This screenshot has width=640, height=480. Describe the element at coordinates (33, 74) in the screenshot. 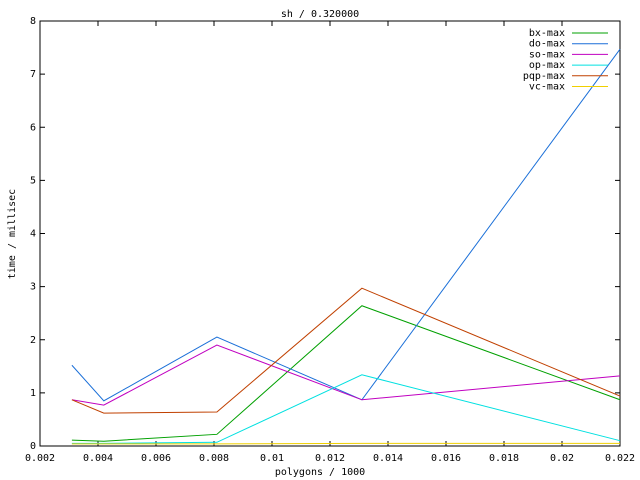

I see `y-tick-label: 7` at that location.